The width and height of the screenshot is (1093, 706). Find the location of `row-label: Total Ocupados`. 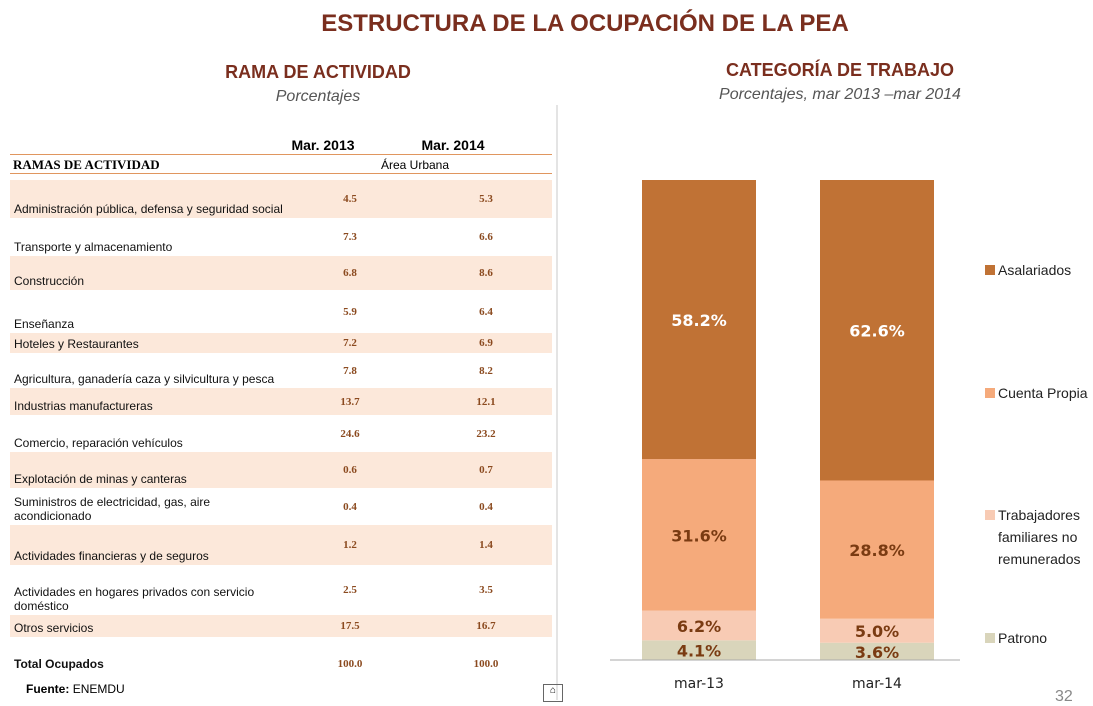

row-label: Total Ocupados is located at coordinates (59, 664).